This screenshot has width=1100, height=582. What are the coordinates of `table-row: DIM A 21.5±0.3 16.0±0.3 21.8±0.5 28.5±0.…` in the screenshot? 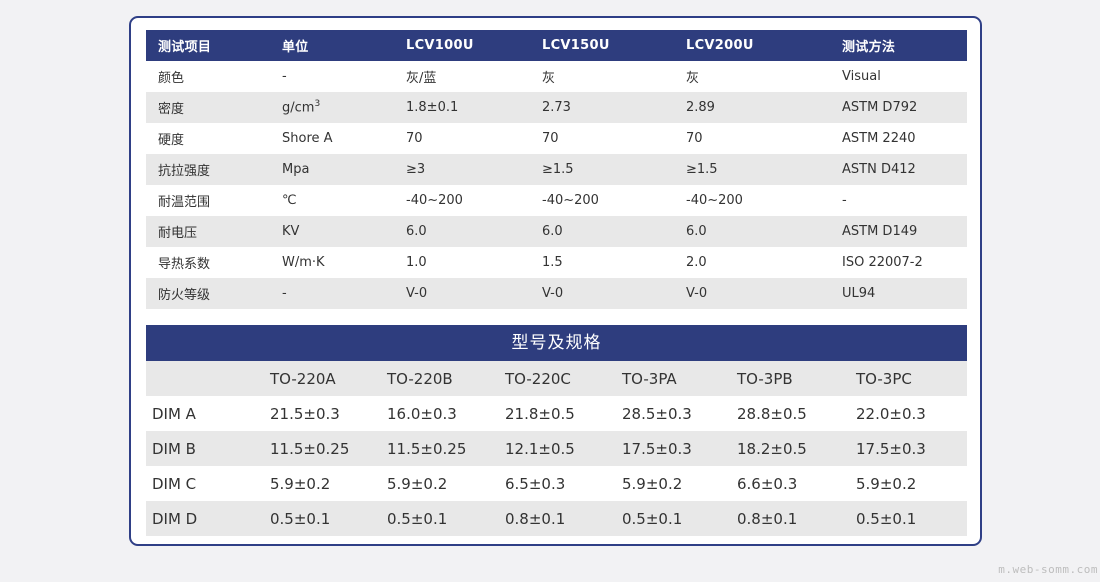 It's located at (556, 413).